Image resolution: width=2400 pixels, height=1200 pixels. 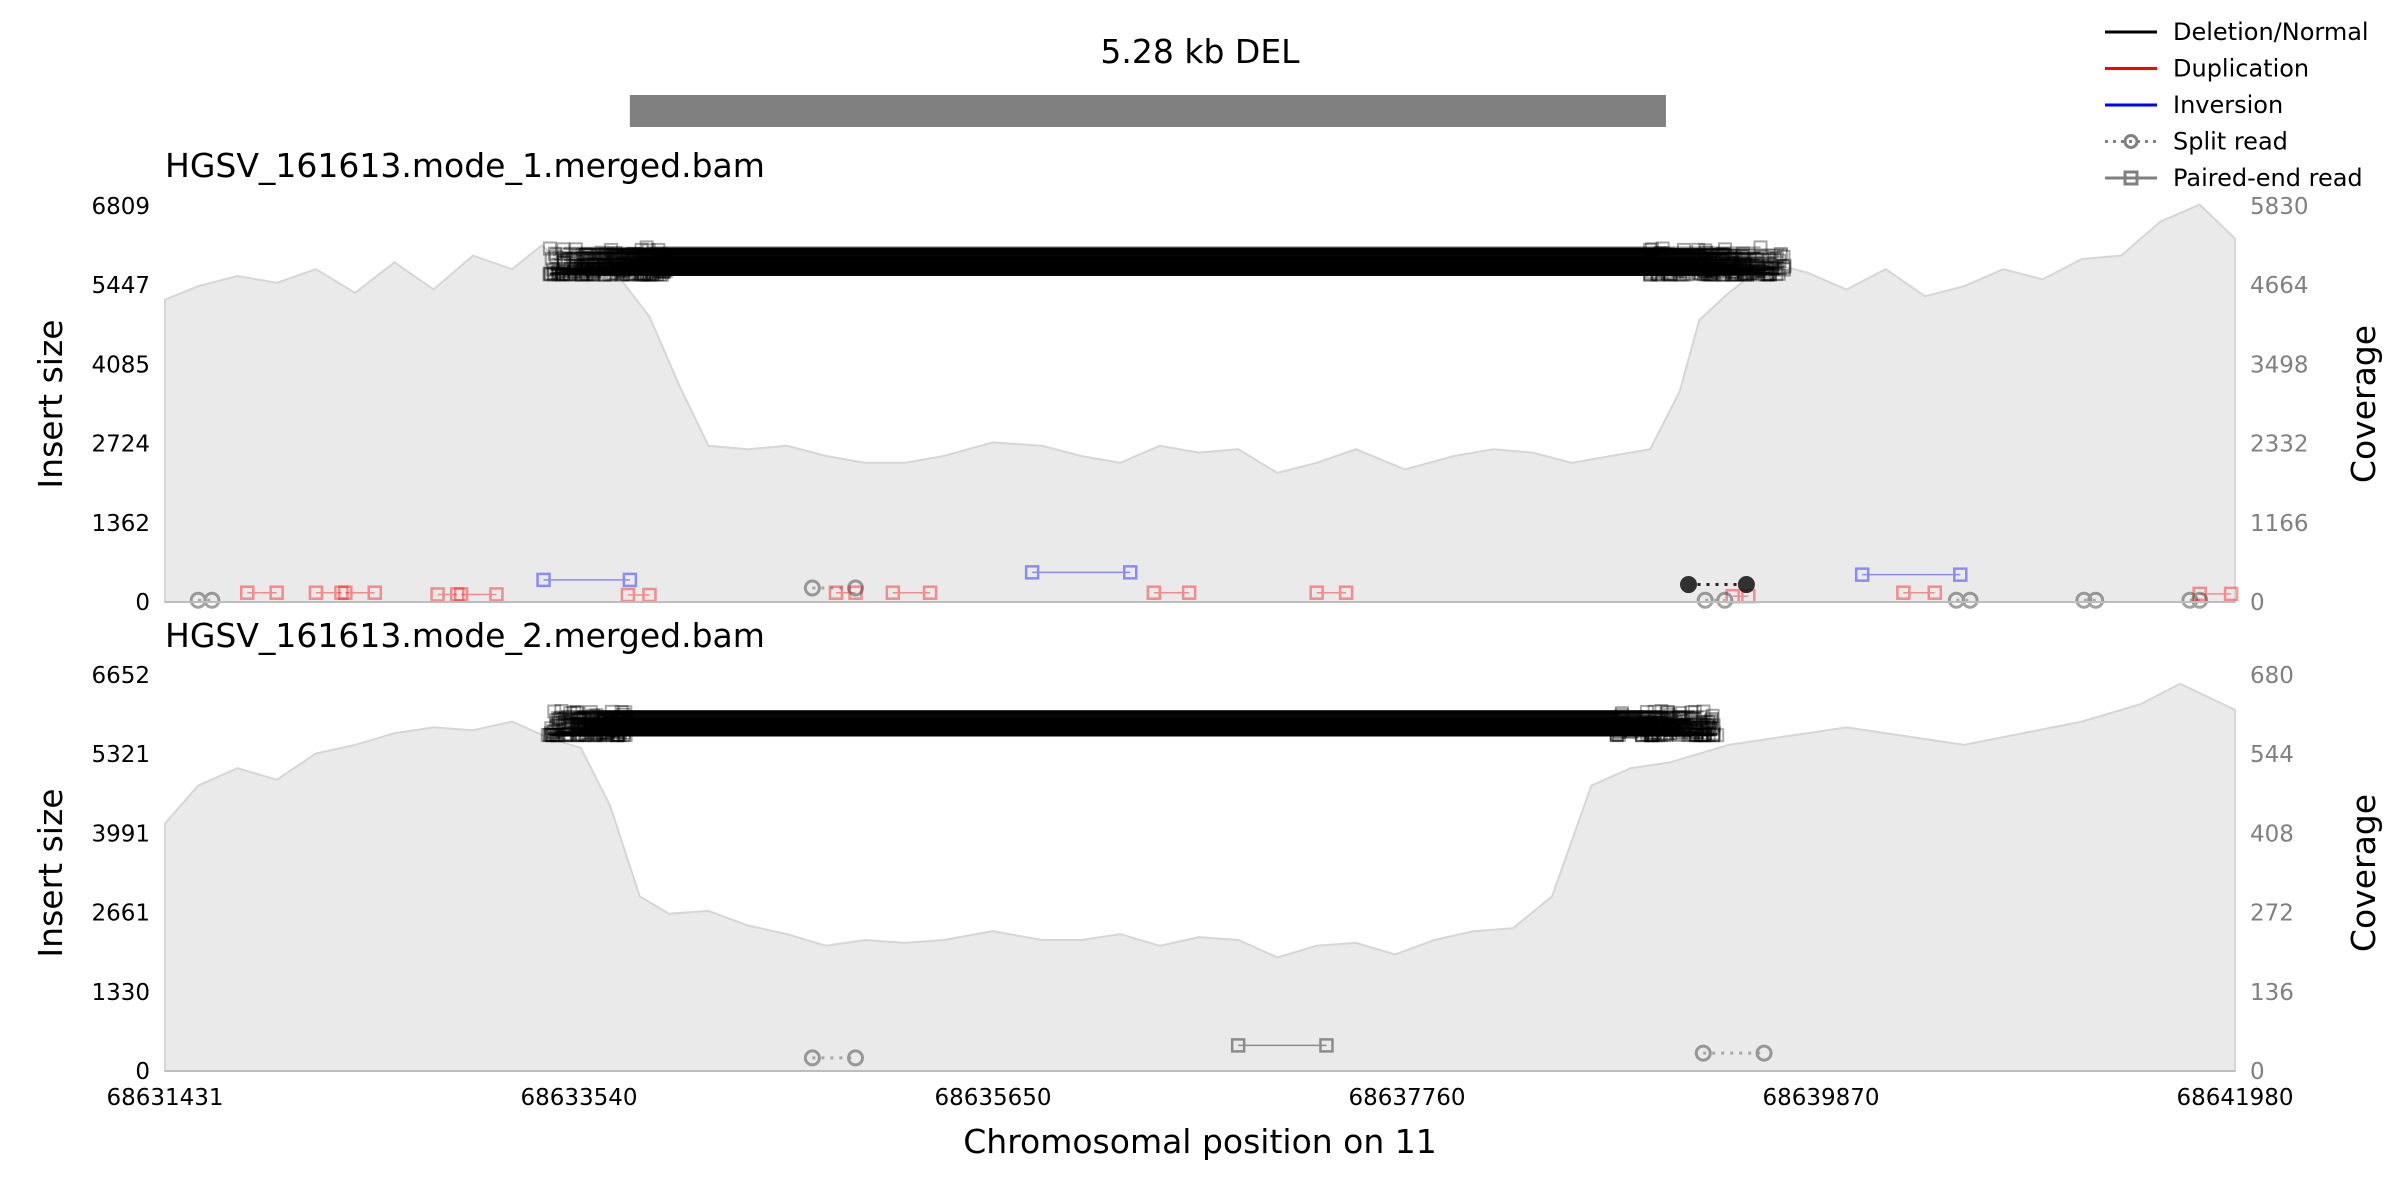 I want to click on y2-tick-label: 0, so click(x=2257, y=603).